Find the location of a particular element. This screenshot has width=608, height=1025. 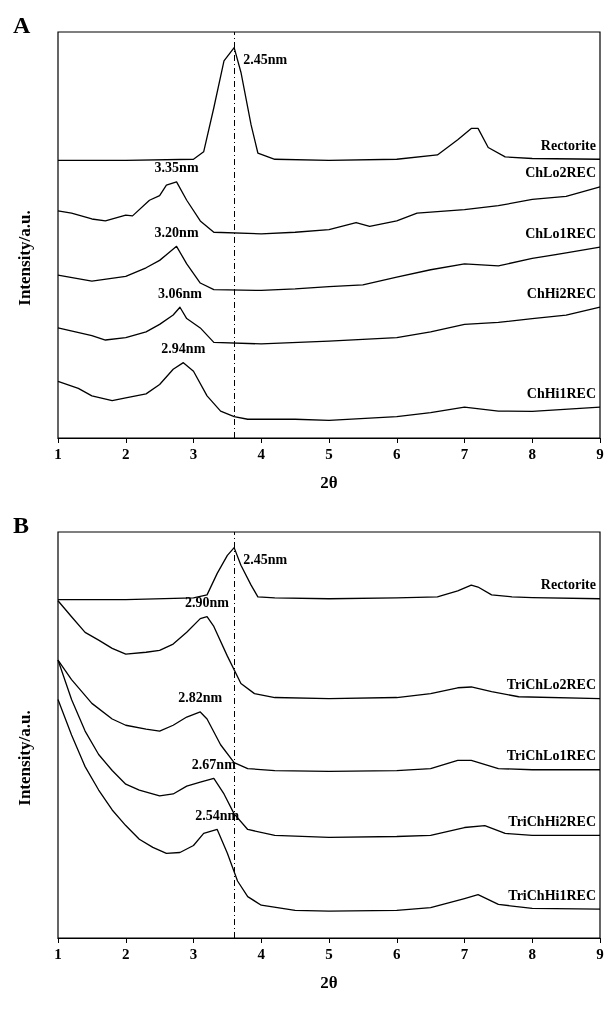

series-label: ChLo2REC is located at coordinates (560, 173).